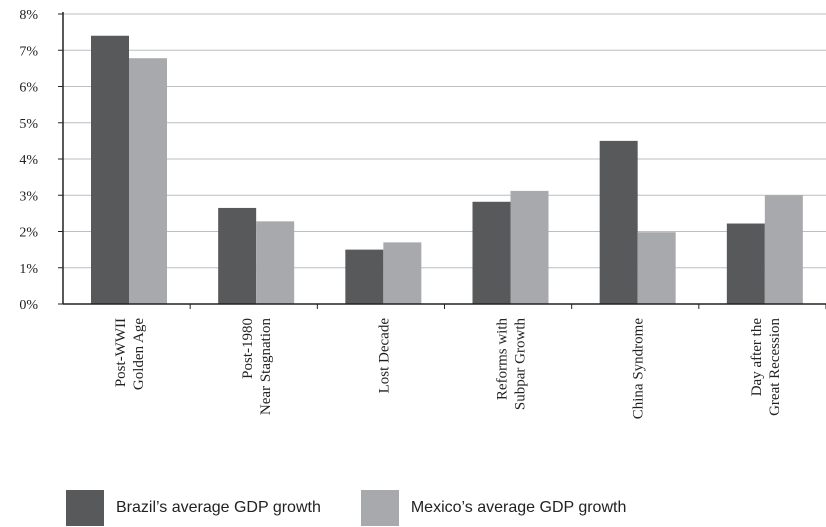 The image size is (826, 527). I want to click on x-category-label-line: Golden Age, so click(139, 354).